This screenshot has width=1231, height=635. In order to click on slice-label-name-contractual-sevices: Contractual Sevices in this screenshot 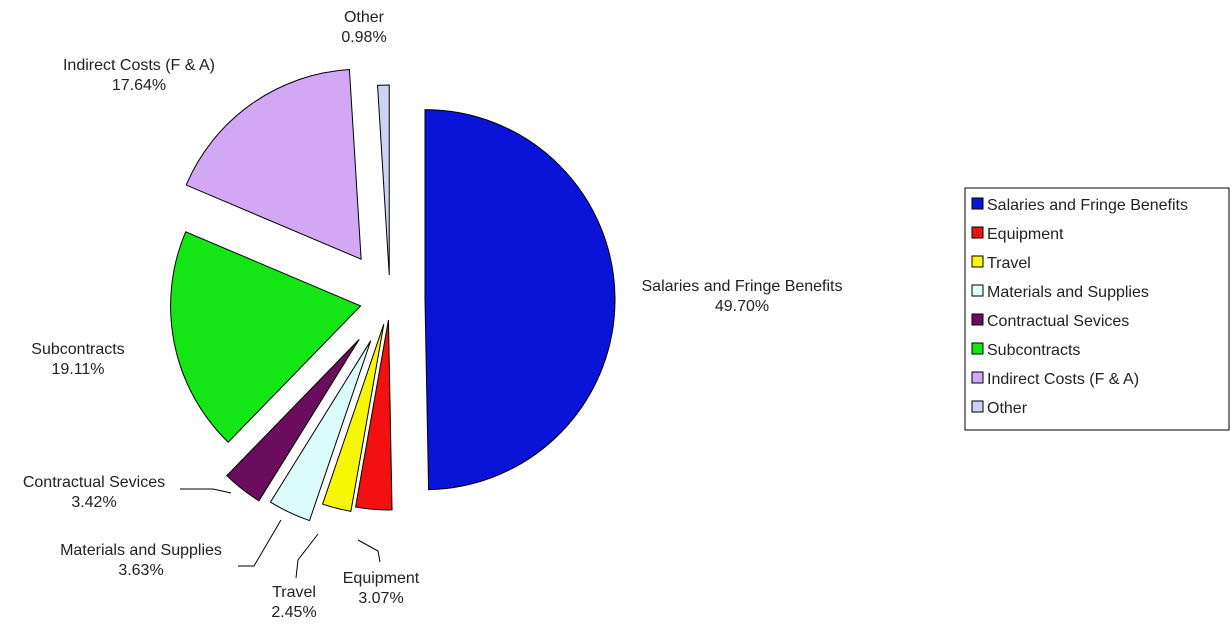, I will do `click(94, 482)`.